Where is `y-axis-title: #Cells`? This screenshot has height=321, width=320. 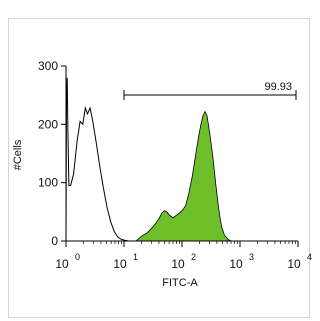 y-axis-title: #Cells is located at coordinates (18, 154).